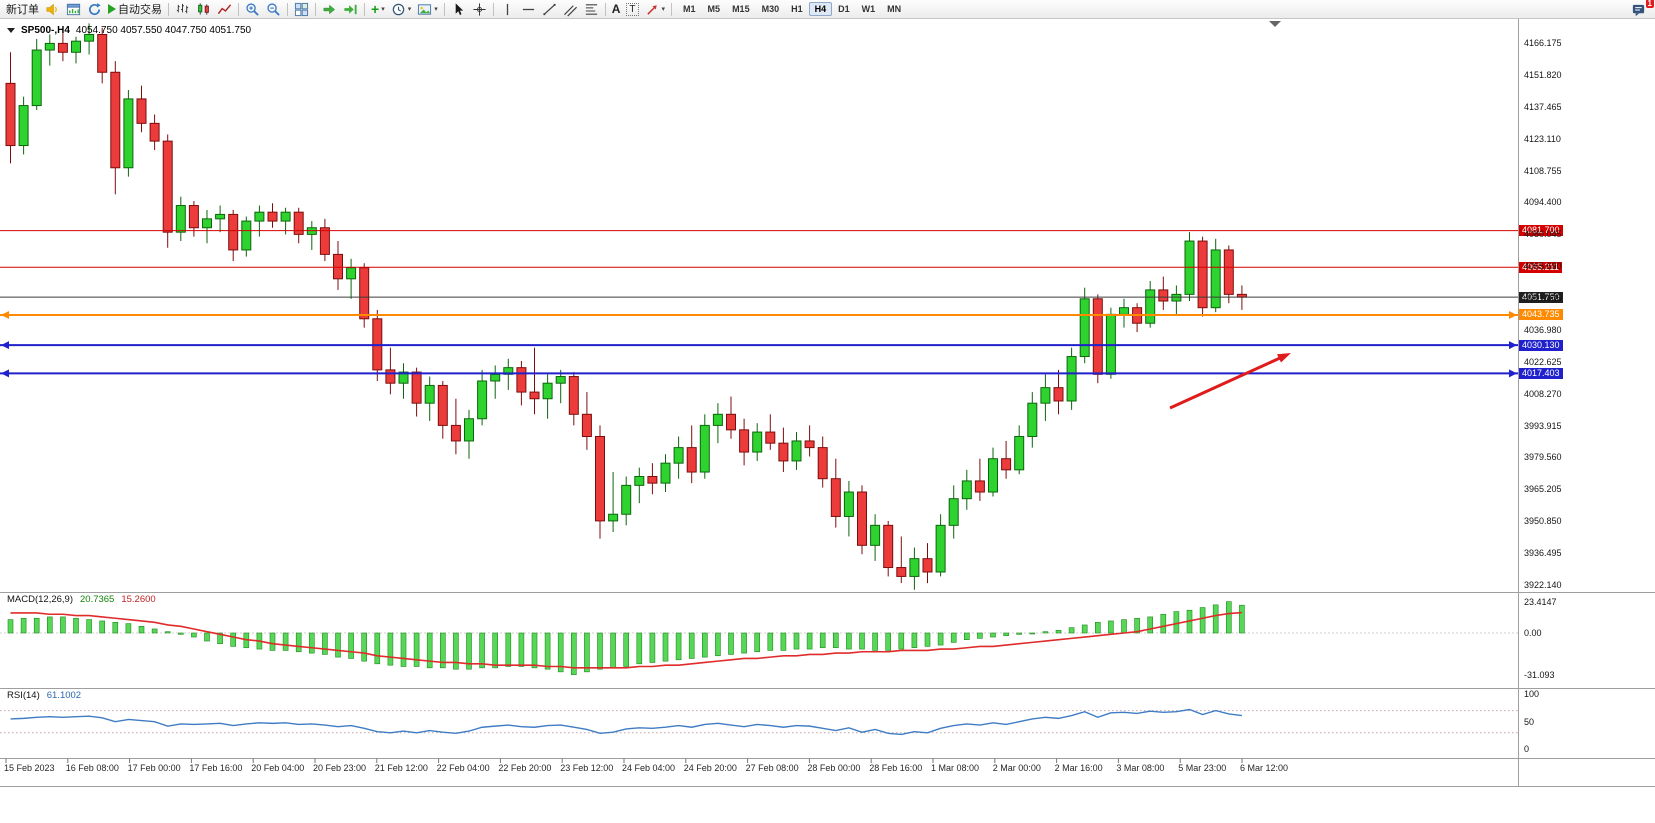 This screenshot has width=1655, height=823. Describe the element at coordinates (689, 9) in the screenshot. I see `timeframe-m1: M1` at that location.